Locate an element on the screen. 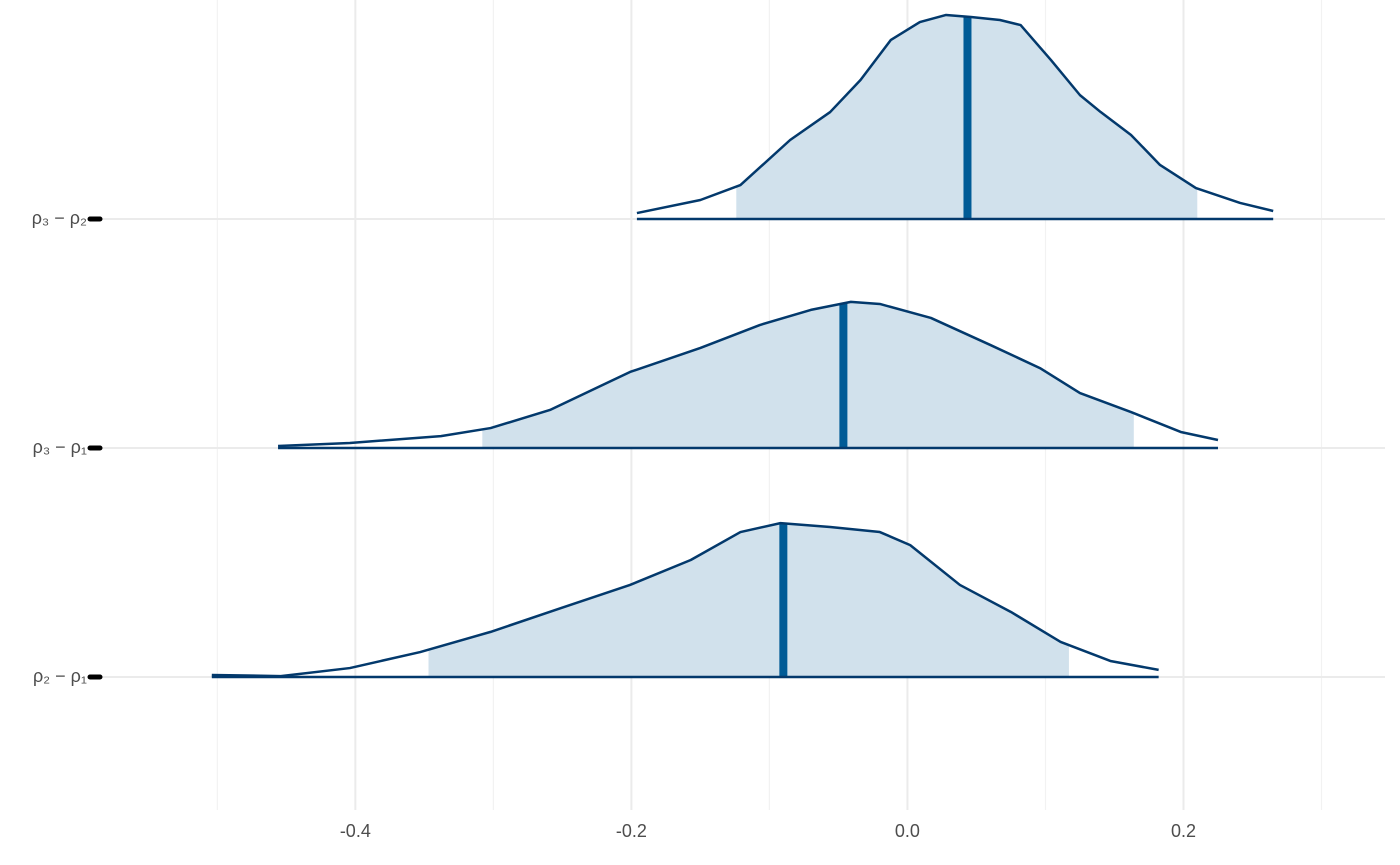 This screenshot has height=865, width=1400. y-tick-label: ρ₃ − ρ₂ is located at coordinates (59, 218).